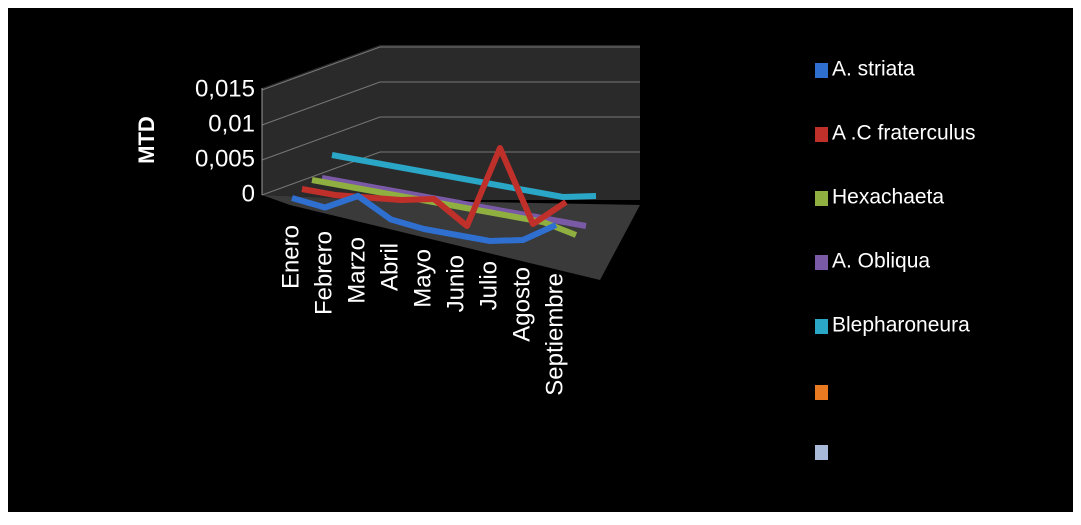  I want to click on legend-label: Hexachaeta, so click(888, 197).